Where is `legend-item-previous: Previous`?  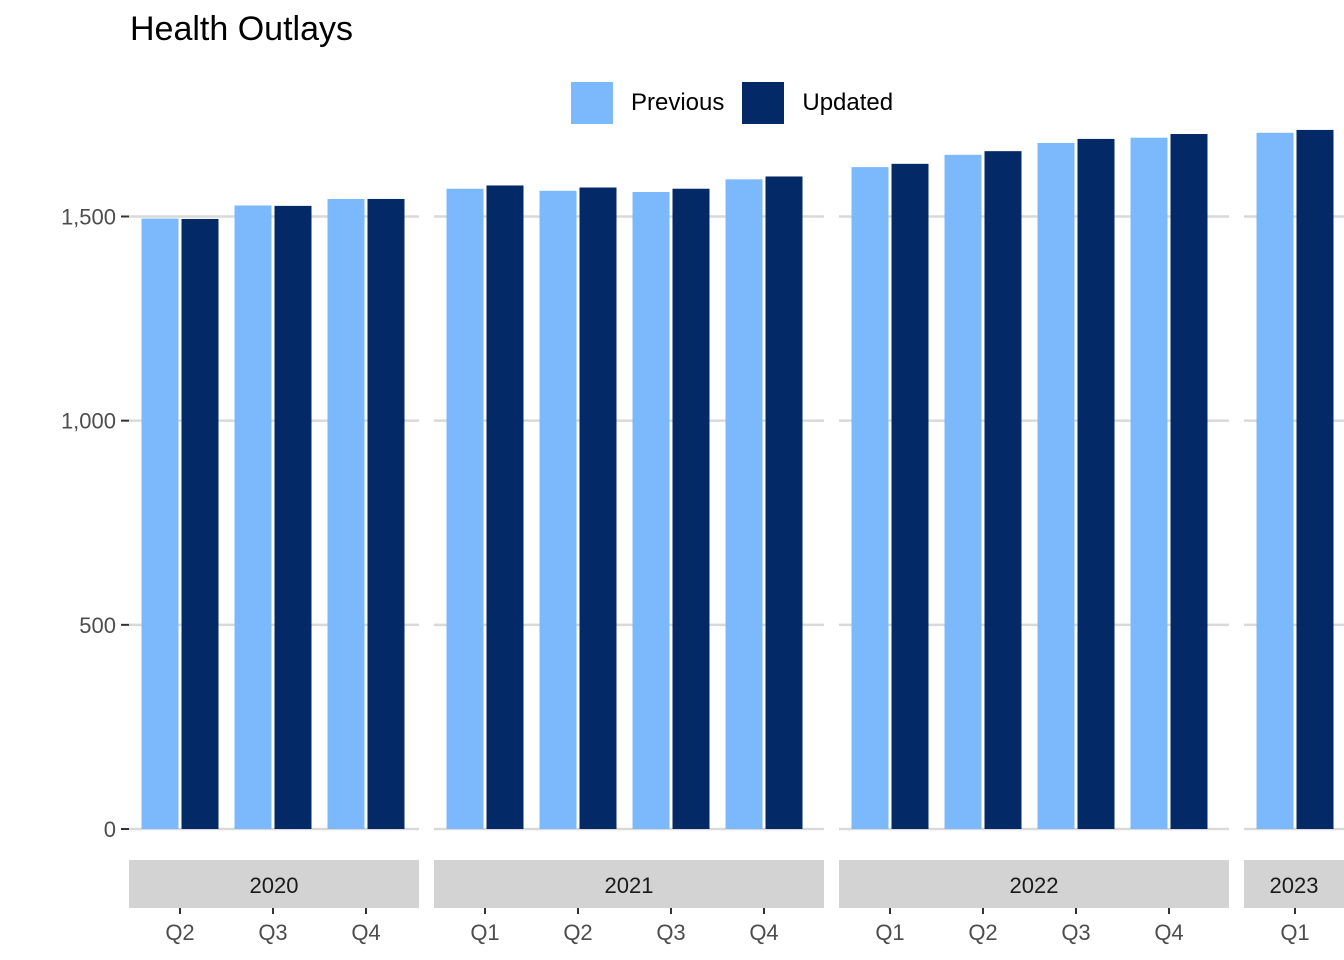 legend-item-previous: Previous is located at coordinates (647, 103).